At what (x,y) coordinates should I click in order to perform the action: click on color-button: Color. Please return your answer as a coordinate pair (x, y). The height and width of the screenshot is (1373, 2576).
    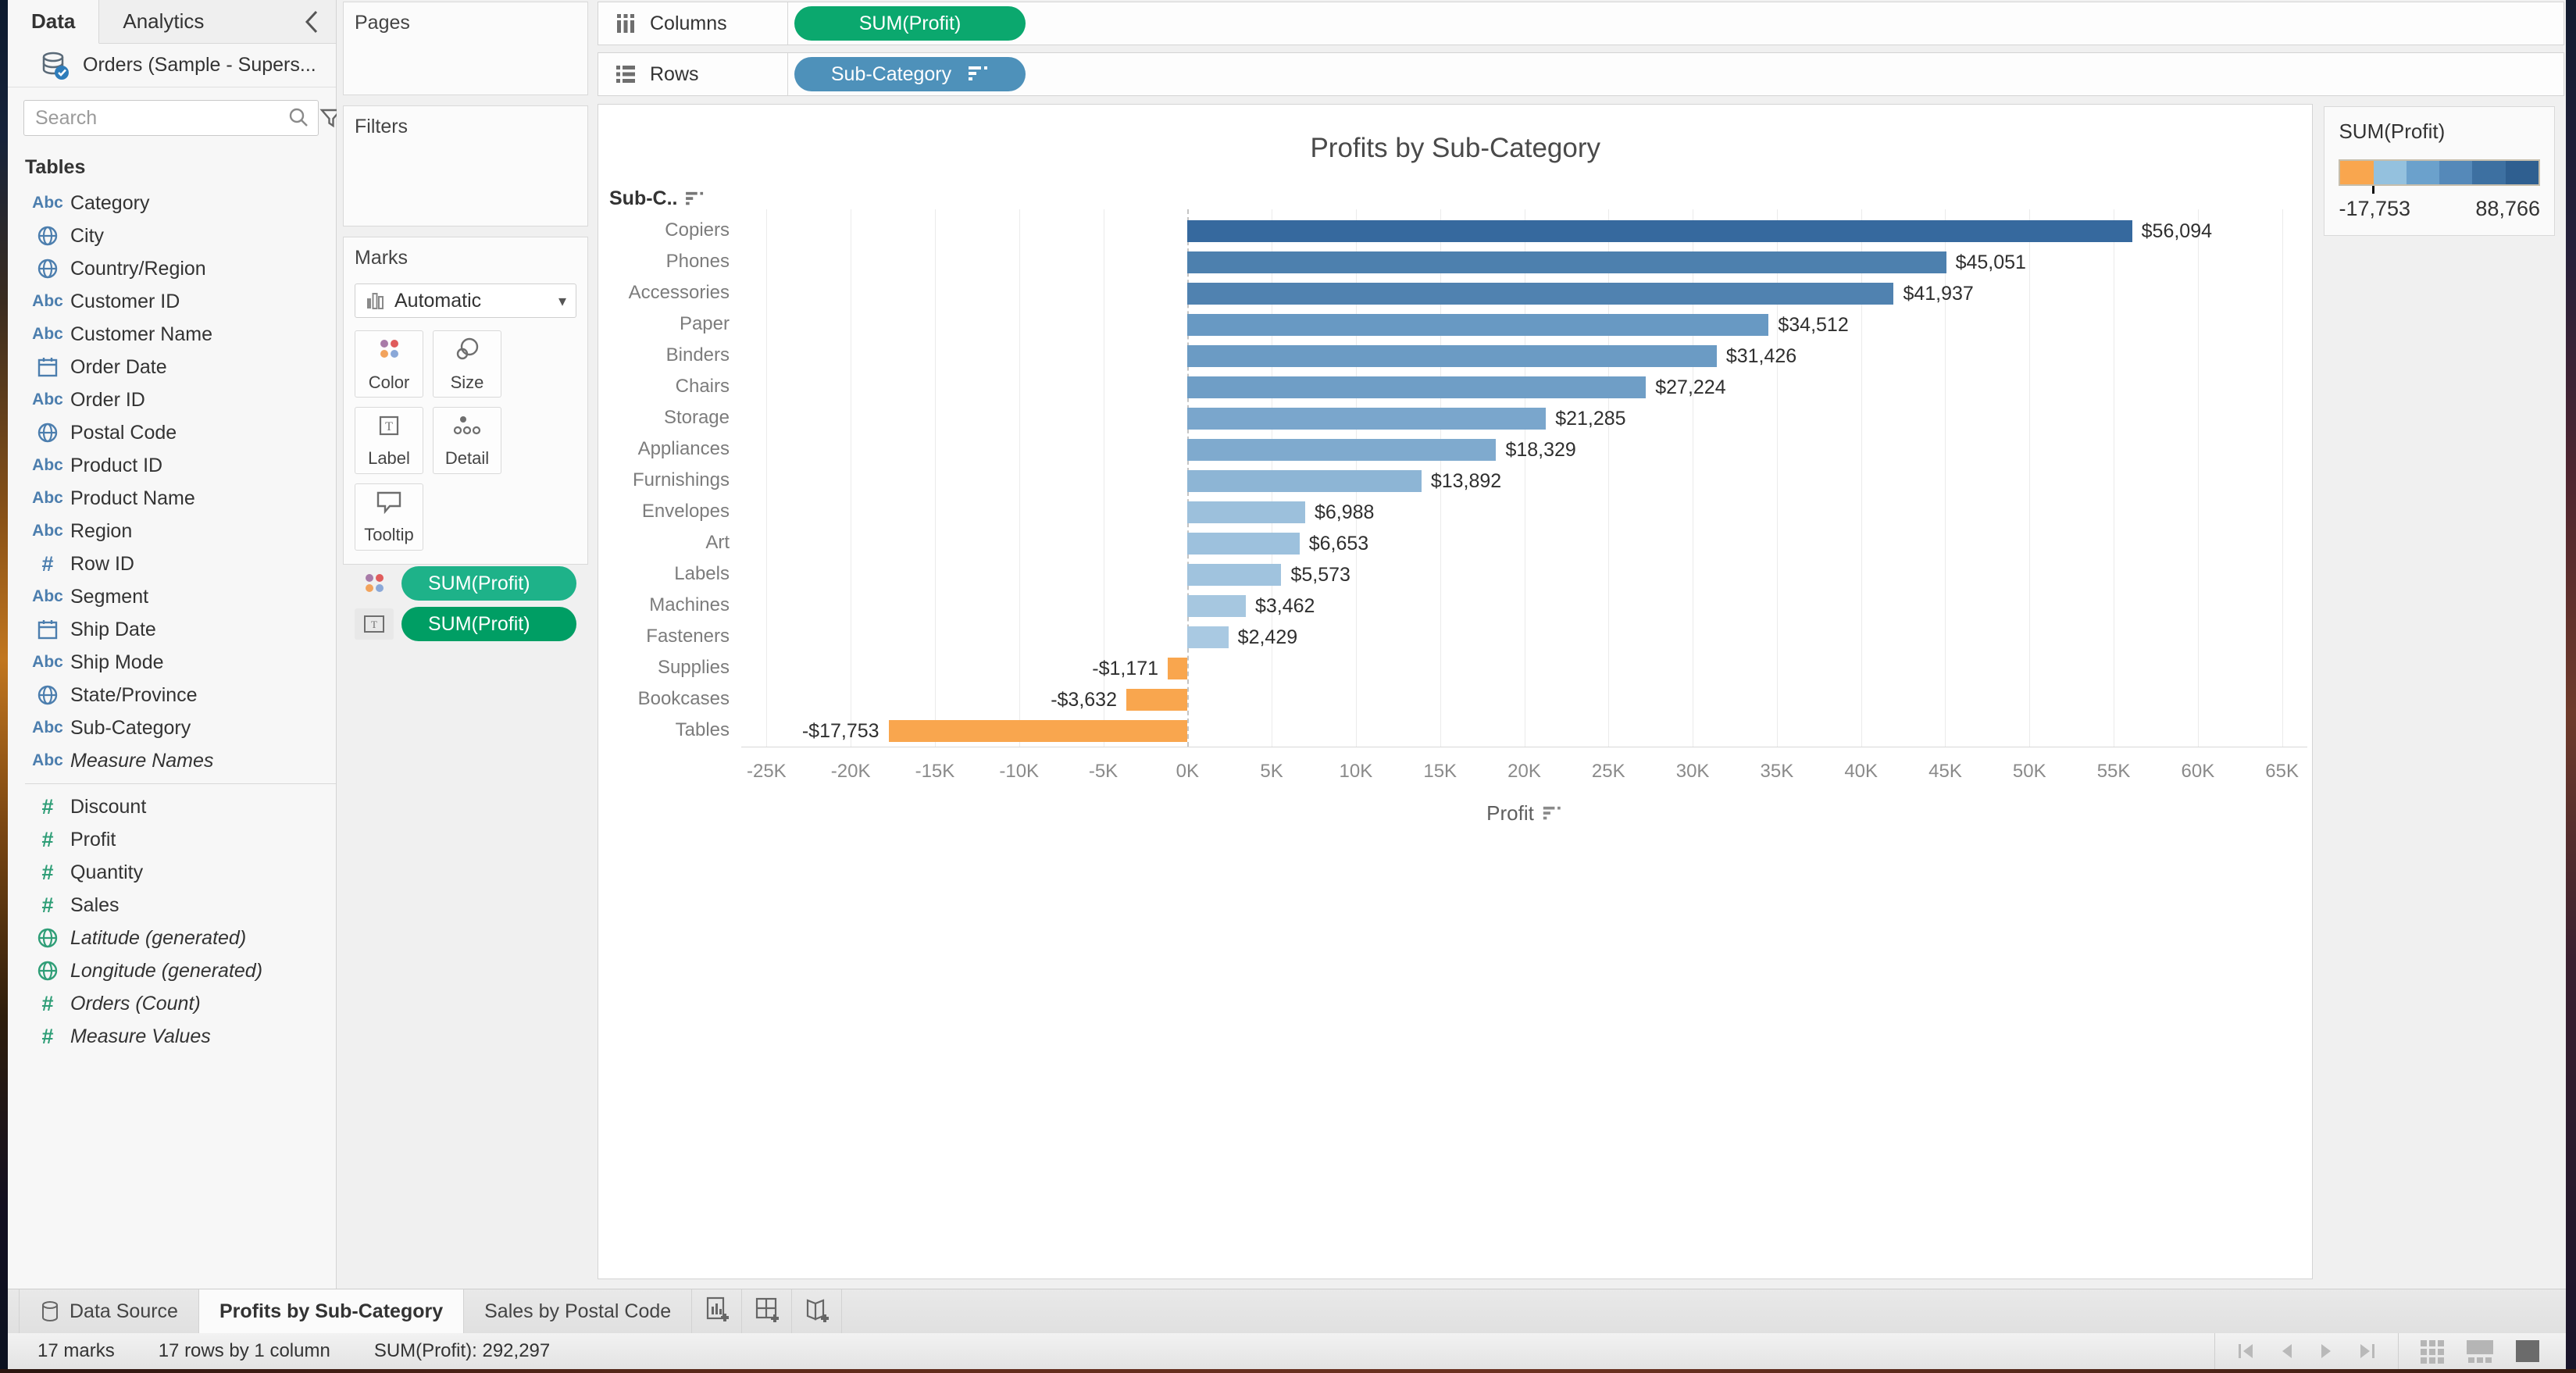
    Looking at the image, I should click on (389, 364).